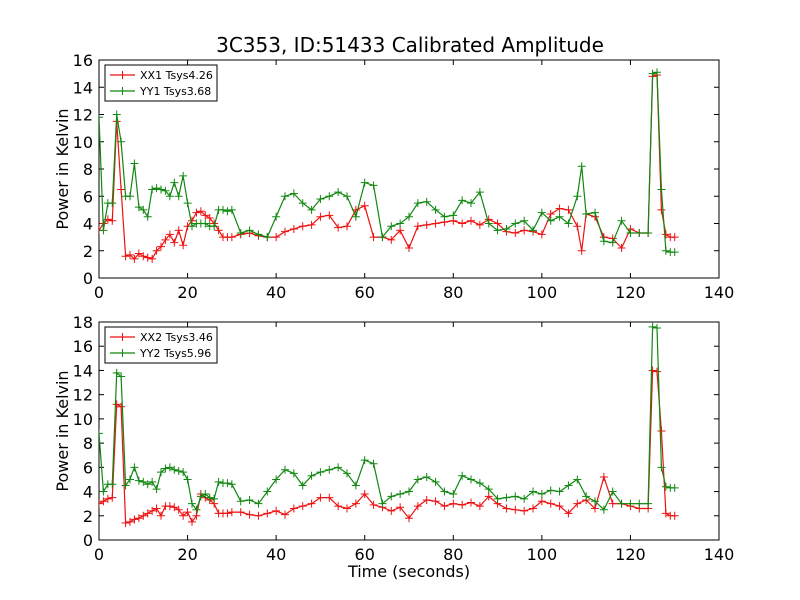  I want to click on y-tick-label: 2, so click(88, 251).